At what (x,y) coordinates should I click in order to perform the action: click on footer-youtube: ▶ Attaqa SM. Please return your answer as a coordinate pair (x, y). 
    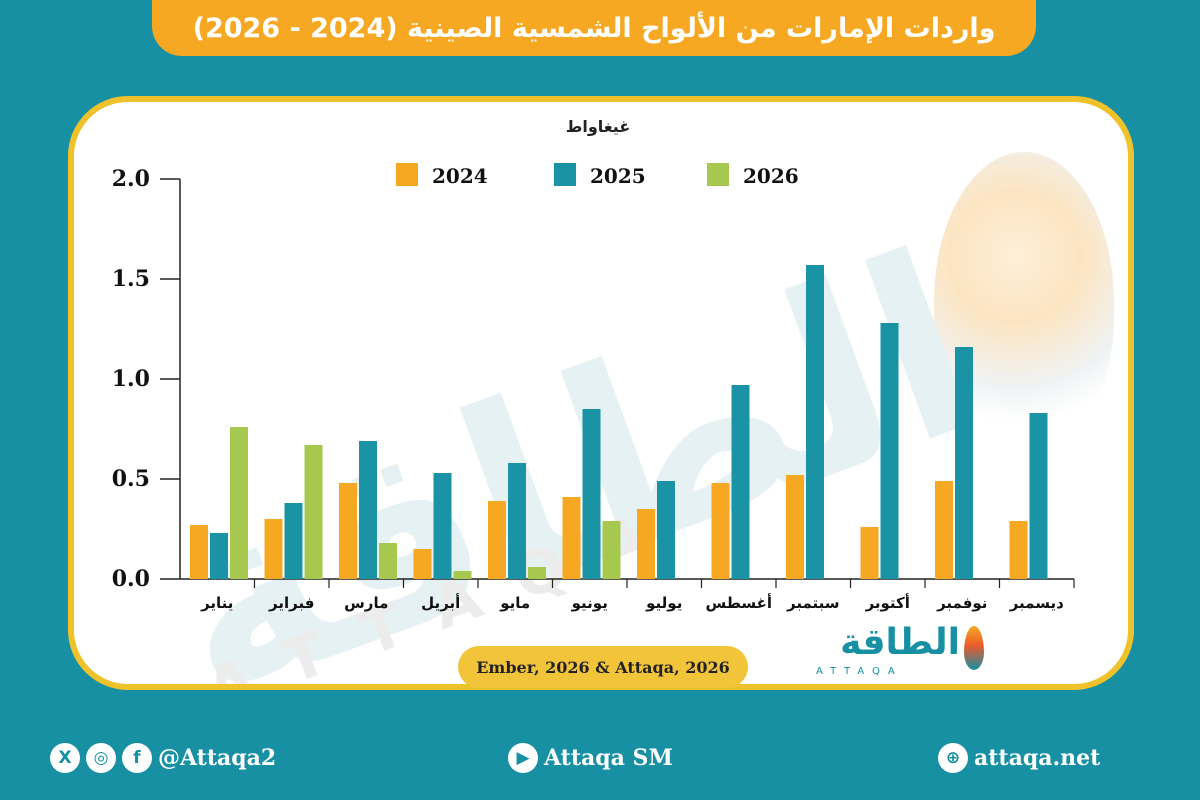
    Looking at the image, I should click on (590, 758).